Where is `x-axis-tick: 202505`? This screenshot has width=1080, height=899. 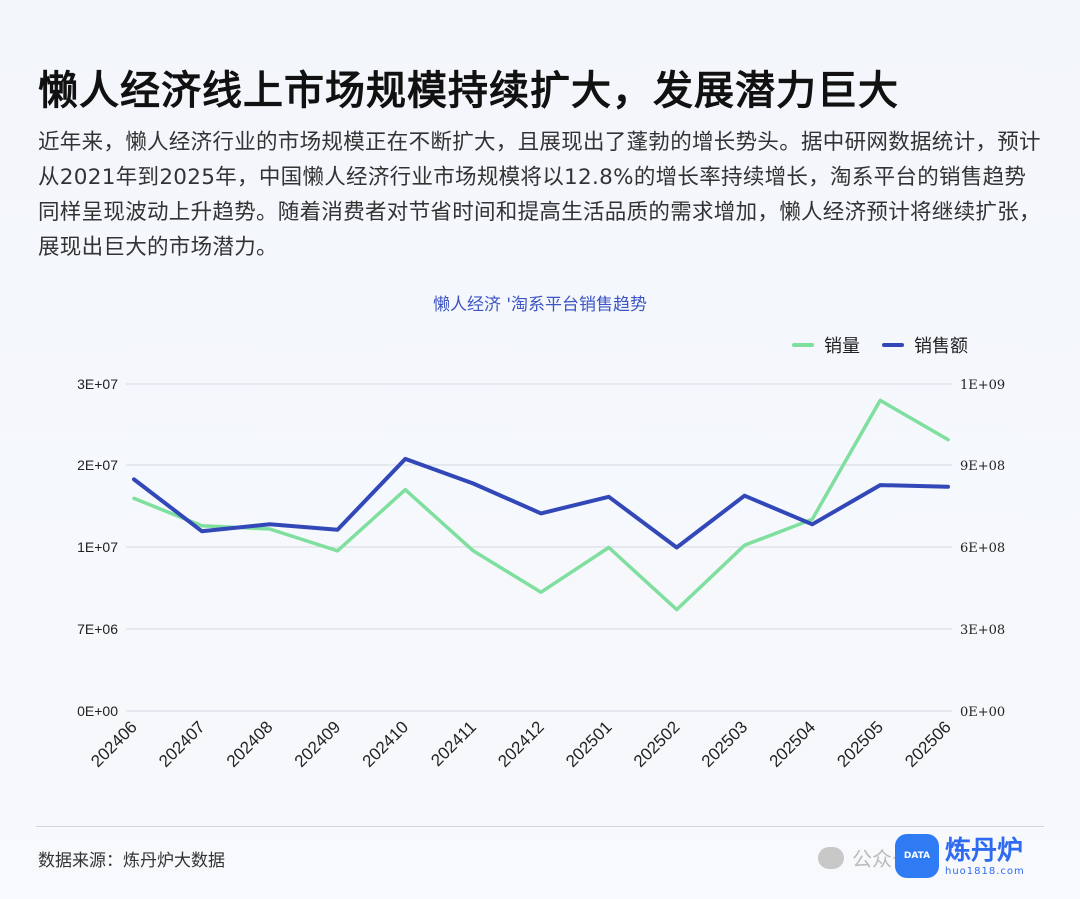
x-axis-tick: 202505 is located at coordinates (860, 744).